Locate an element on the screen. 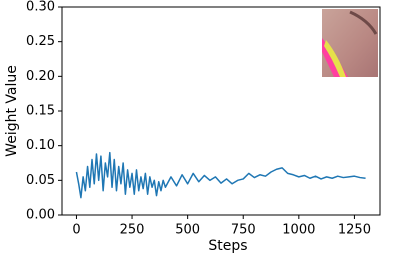  data-line is located at coordinates (220, 175).